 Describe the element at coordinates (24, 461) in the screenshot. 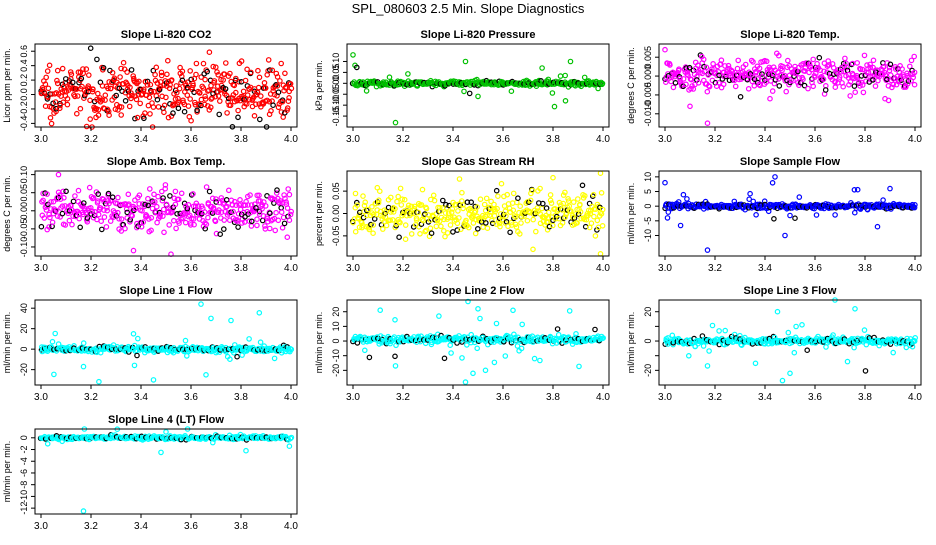

I see `y-tick-label: -4` at that location.